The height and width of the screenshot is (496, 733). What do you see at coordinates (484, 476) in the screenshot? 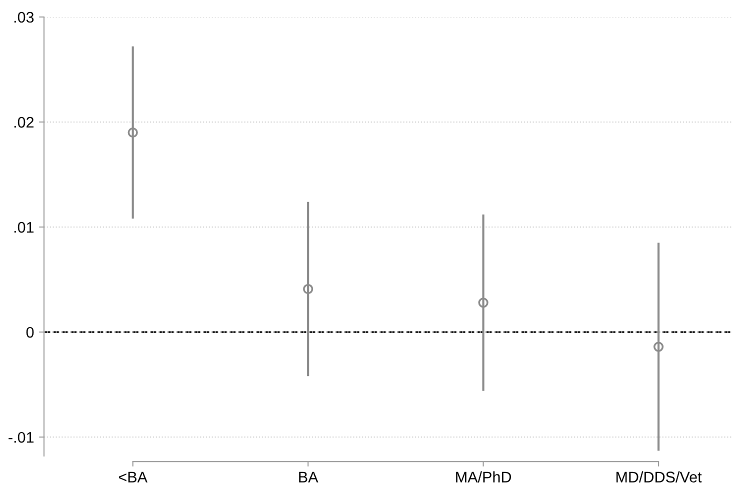
I see `x-tick-label: MA/PhD` at bounding box center [484, 476].